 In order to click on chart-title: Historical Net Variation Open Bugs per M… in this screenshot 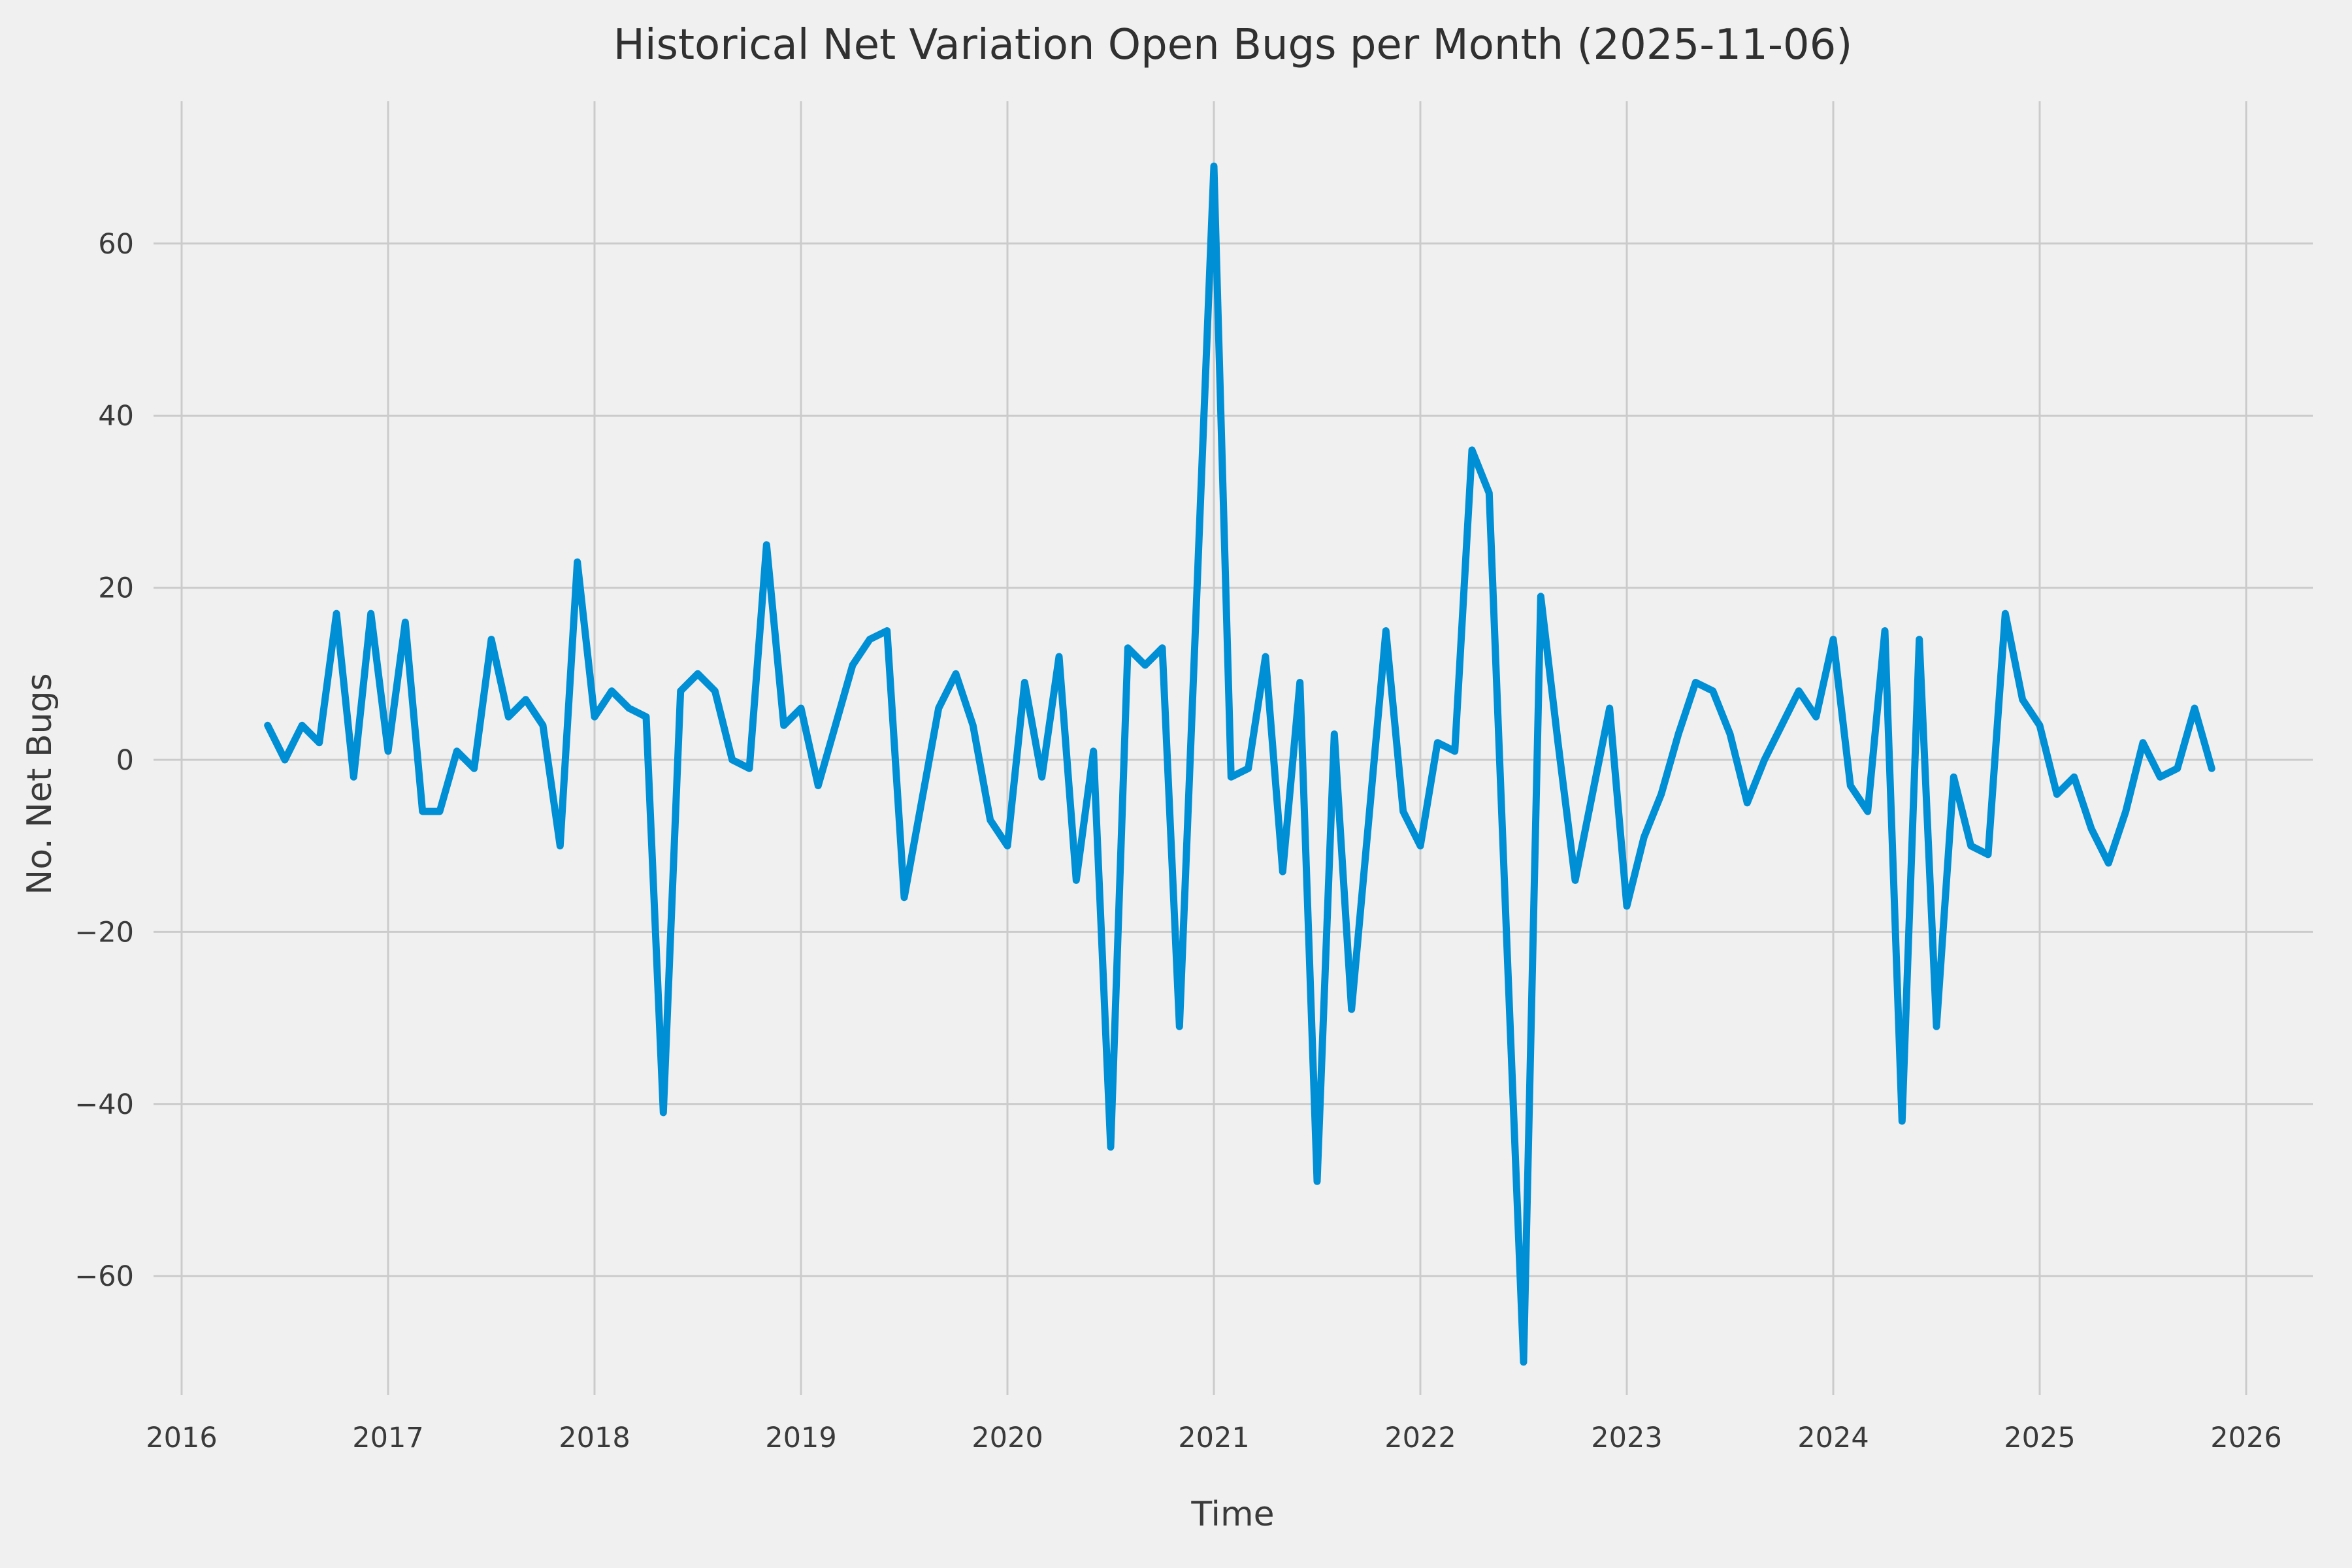, I will do `click(1233, 45)`.